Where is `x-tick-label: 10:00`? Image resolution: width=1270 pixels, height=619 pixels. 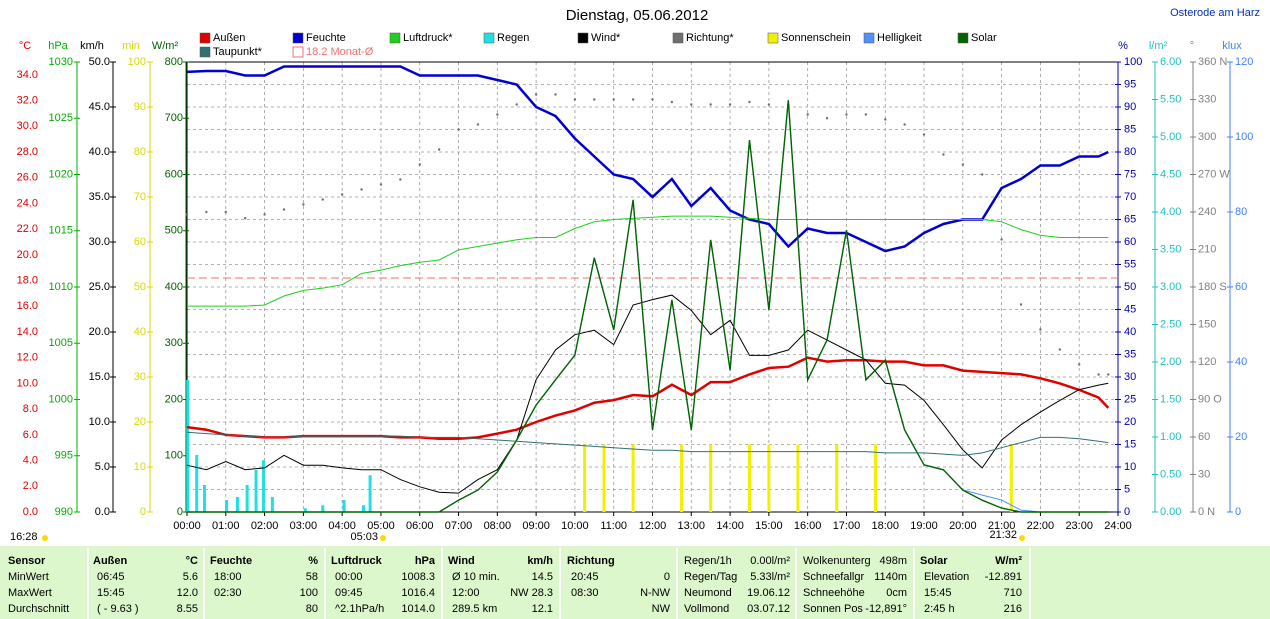
x-tick-label: 10:00 is located at coordinates (575, 526).